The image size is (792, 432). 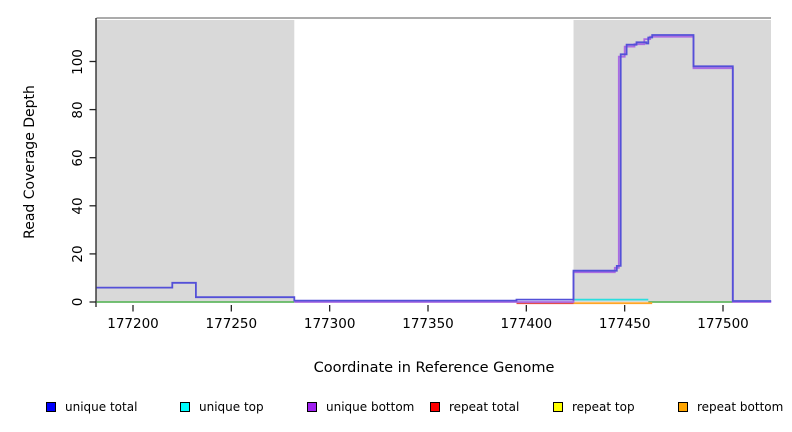 I want to click on y-tick-label-2: 40, so click(x=78, y=206).